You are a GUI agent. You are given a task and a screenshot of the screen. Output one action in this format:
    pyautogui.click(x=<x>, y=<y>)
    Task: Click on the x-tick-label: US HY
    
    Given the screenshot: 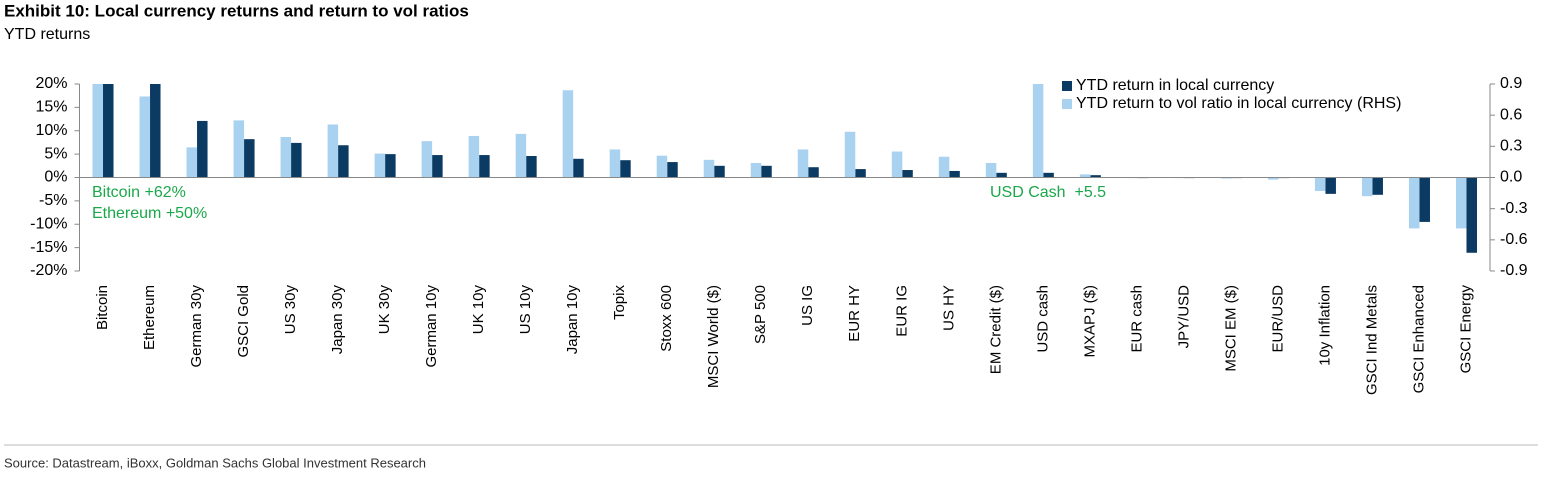 What is the action you would take?
    pyautogui.click(x=948, y=308)
    